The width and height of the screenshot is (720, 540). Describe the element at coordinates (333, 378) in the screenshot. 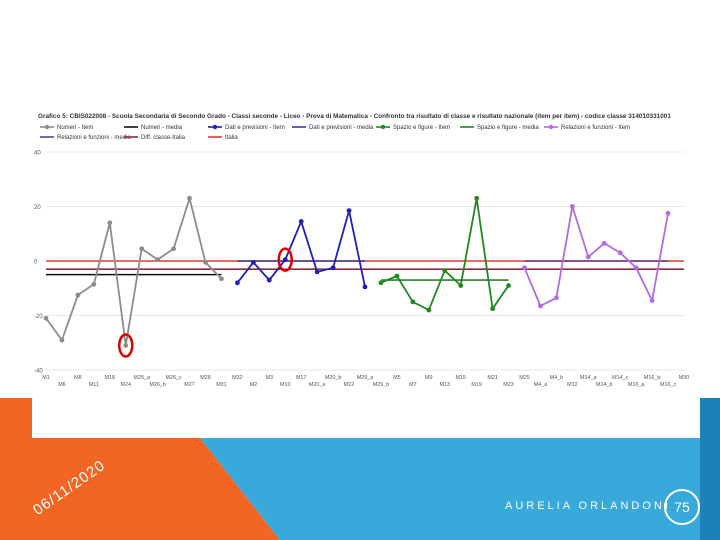

I see `x-tick-label: M20_b` at that location.